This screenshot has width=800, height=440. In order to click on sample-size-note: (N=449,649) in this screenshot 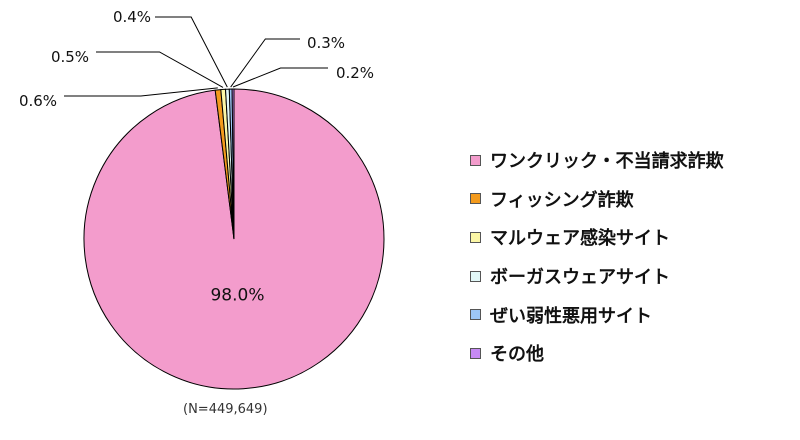, I will do `click(225, 409)`.